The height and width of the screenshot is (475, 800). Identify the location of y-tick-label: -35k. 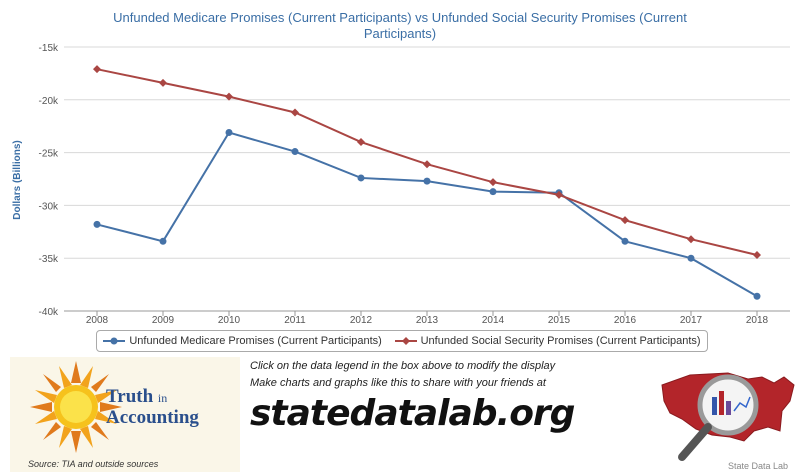
(49, 259).